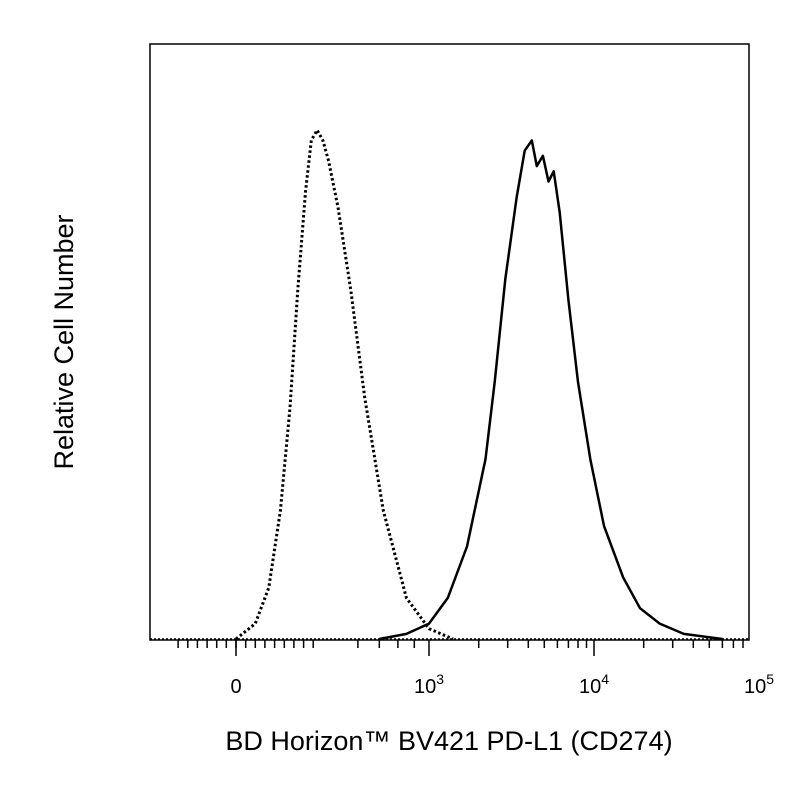 Image resolution: width=800 pixels, height=800 pixels. I want to click on x-tick-label: 10⁴, so click(594, 684).